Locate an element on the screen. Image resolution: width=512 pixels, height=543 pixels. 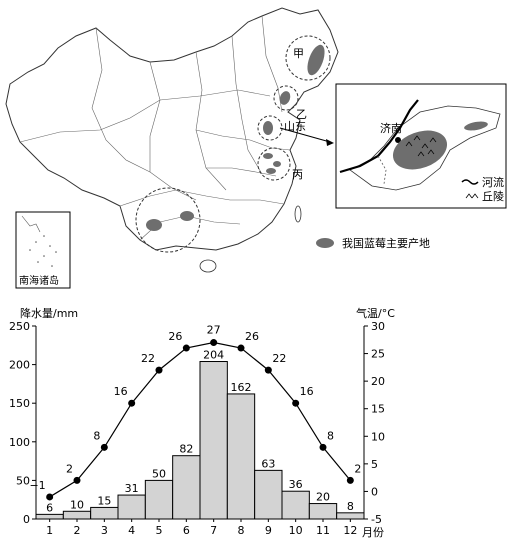
area-southwest-ring is located at coordinates (168, 220).